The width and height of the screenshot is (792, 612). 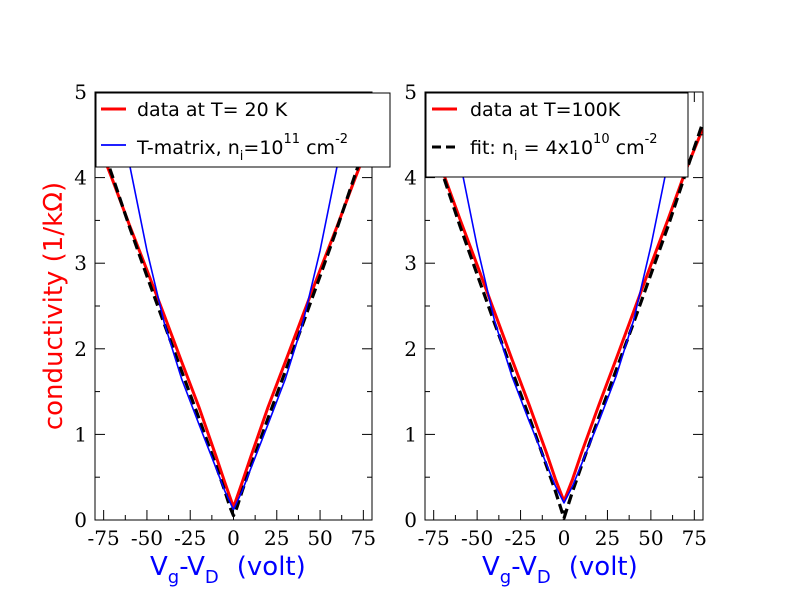 I want to click on left-legend-label-data: data at T= 20 K, so click(x=212, y=110).